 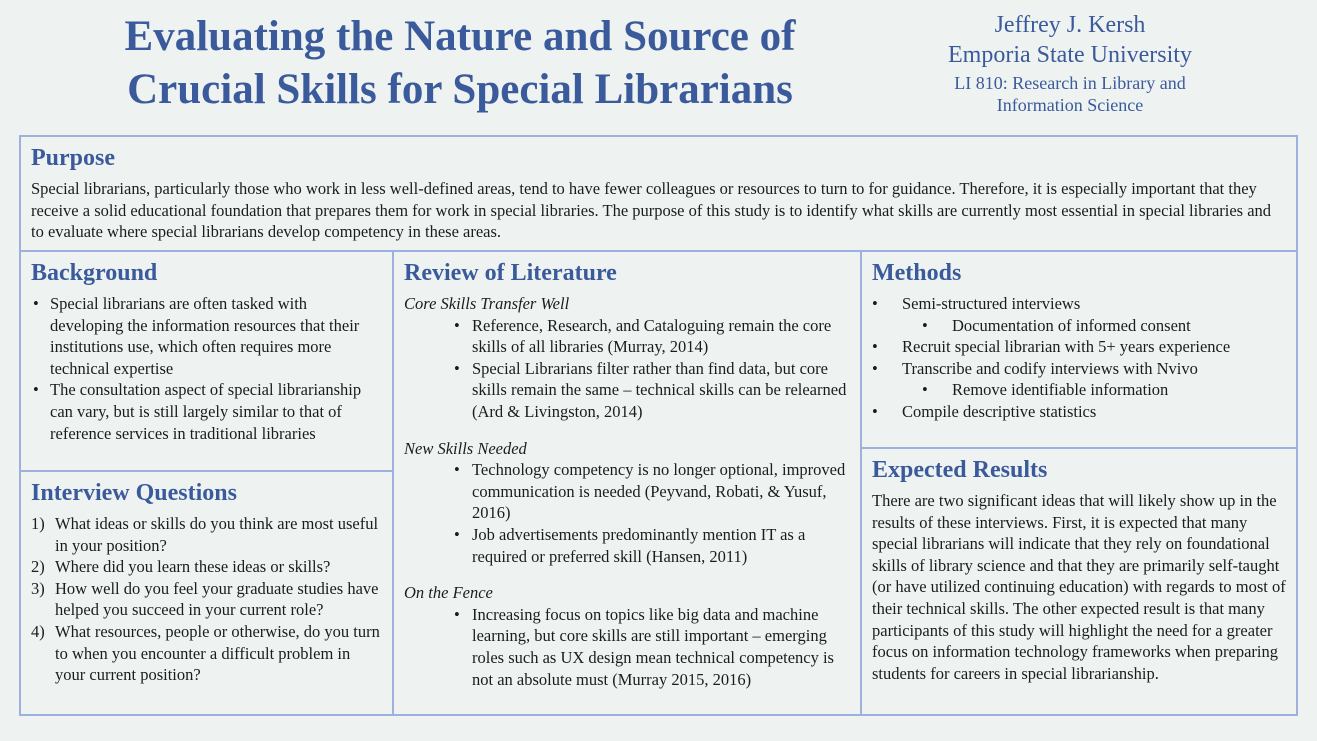 What do you see at coordinates (460, 89) in the screenshot?
I see `title-line-2: Crucial Skills for Special Librarians` at bounding box center [460, 89].